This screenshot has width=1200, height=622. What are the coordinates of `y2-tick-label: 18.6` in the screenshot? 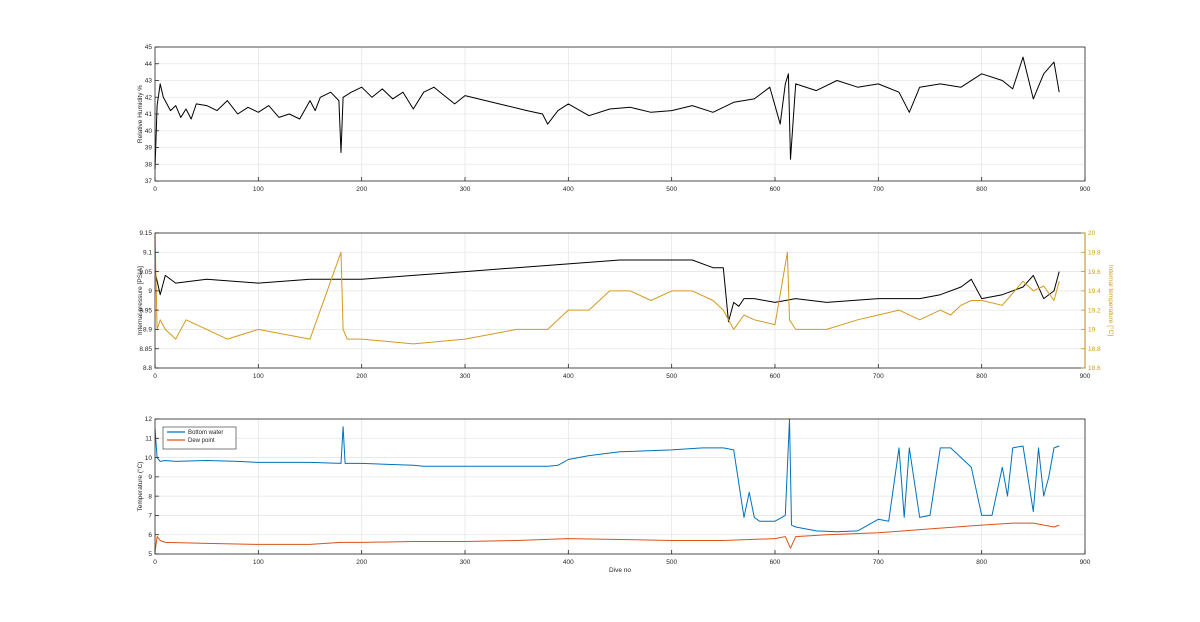 It's located at (1094, 368).